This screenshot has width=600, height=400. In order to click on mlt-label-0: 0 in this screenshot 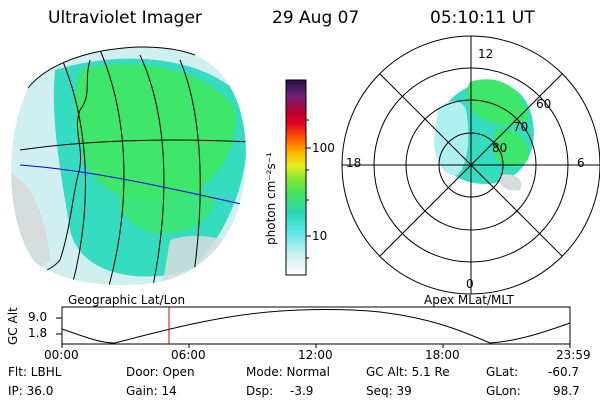, I will do `click(470, 284)`.